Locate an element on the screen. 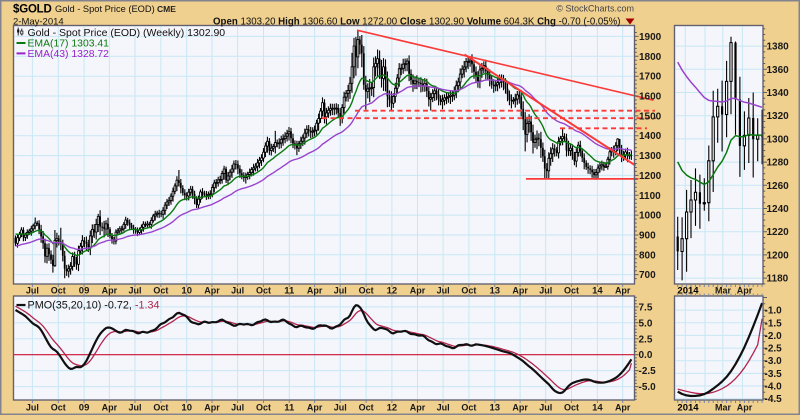 The width and height of the screenshot is (800, 420). svg-text: PMO(35,20,10) -0.72, -1.34 is located at coordinates (94, 306).